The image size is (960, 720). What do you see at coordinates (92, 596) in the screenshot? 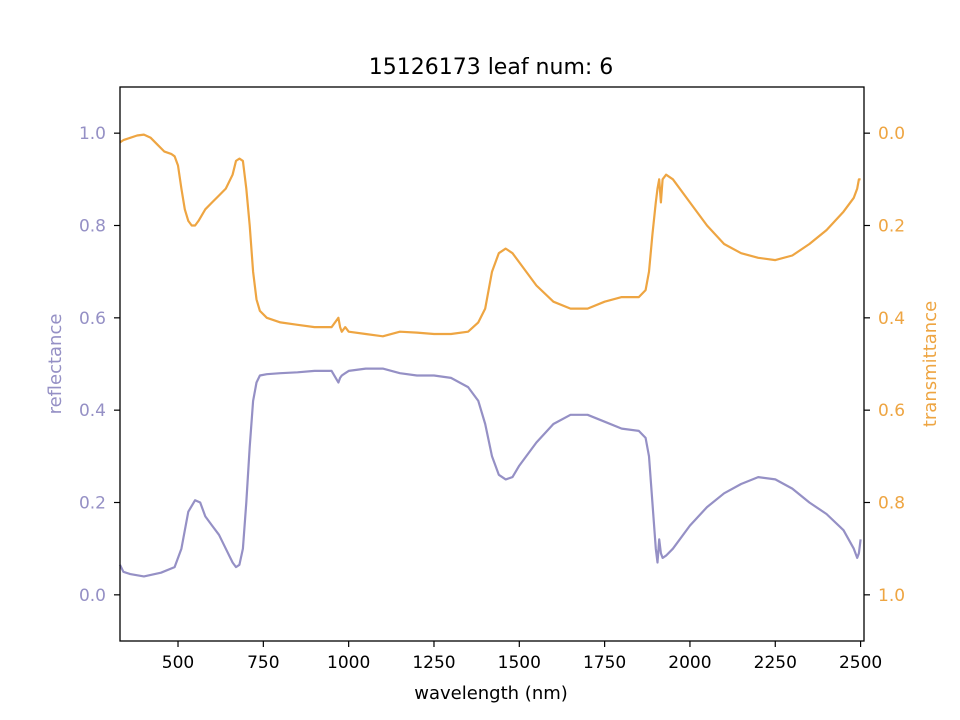
I see `left-y-tick-label: 0.0` at bounding box center [92, 596].